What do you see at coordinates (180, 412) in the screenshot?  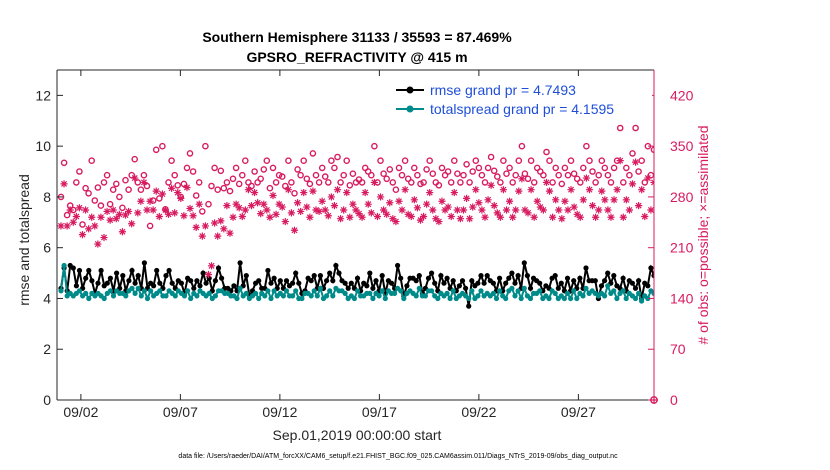 I see `x-tick-label: 09/07` at bounding box center [180, 412].